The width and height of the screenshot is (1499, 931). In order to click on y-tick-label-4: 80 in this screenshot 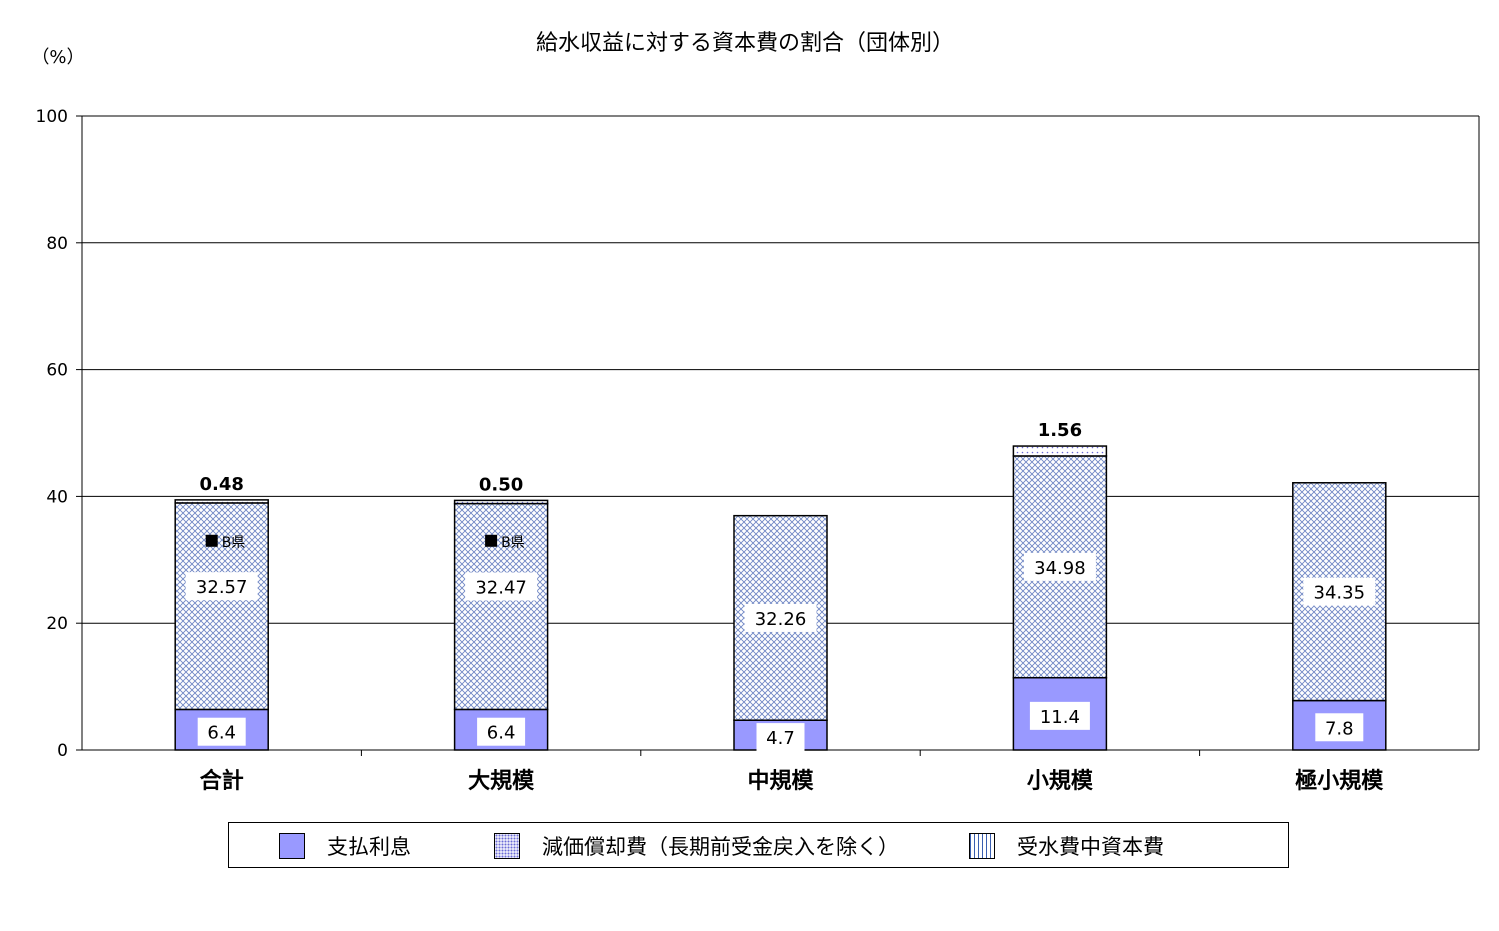, I will do `click(57, 244)`.